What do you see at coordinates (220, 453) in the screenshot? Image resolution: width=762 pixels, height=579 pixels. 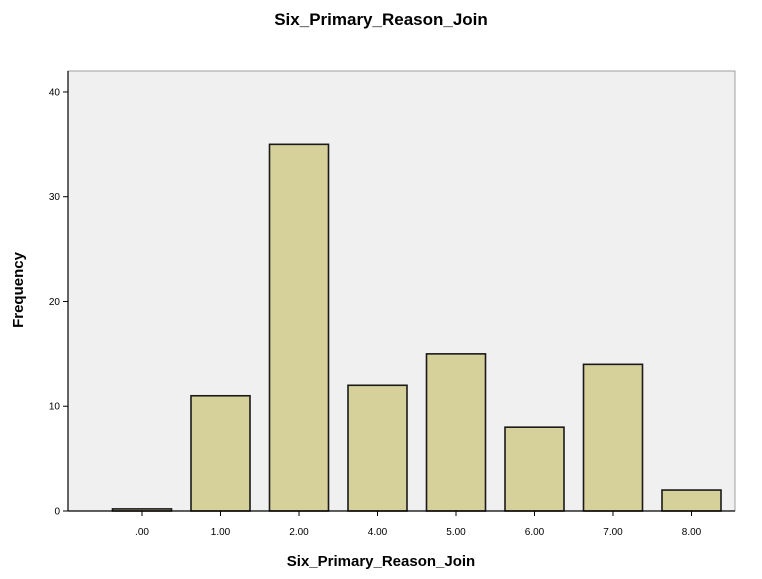 I see `bar-1p00` at bounding box center [220, 453].